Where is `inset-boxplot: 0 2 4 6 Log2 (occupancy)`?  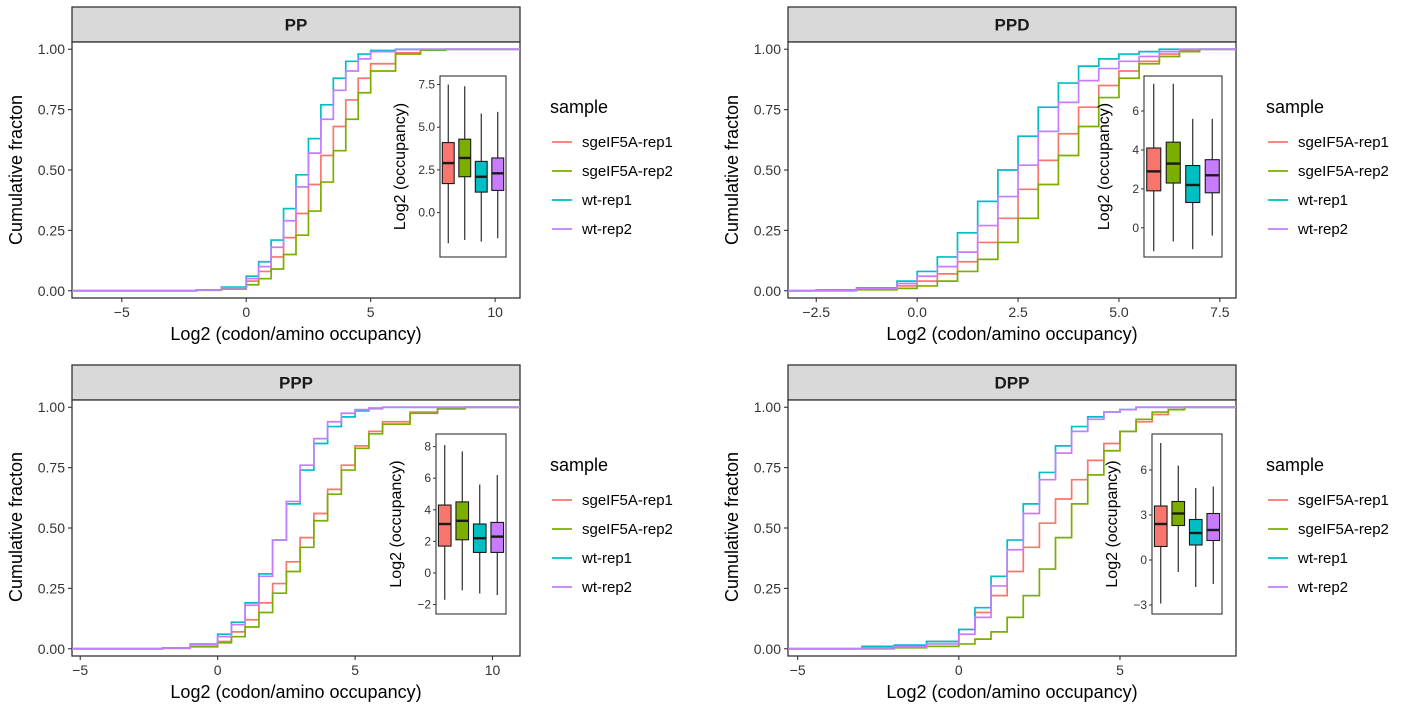
inset-boxplot: 0 2 4 6 Log2 (occupancy) is located at coordinates (1159, 166).